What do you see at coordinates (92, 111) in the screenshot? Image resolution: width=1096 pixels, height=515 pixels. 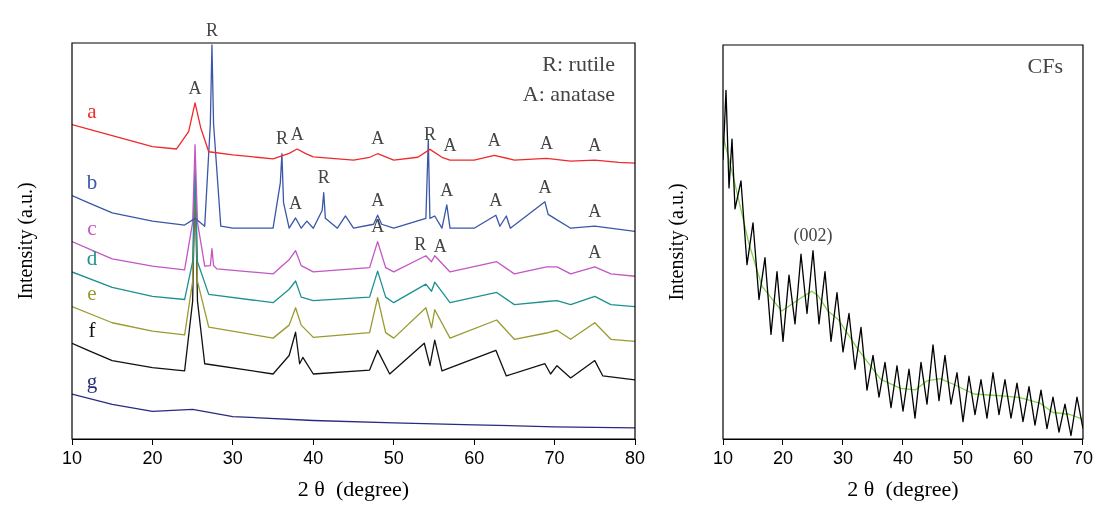 I see `series-label: a` at bounding box center [92, 111].